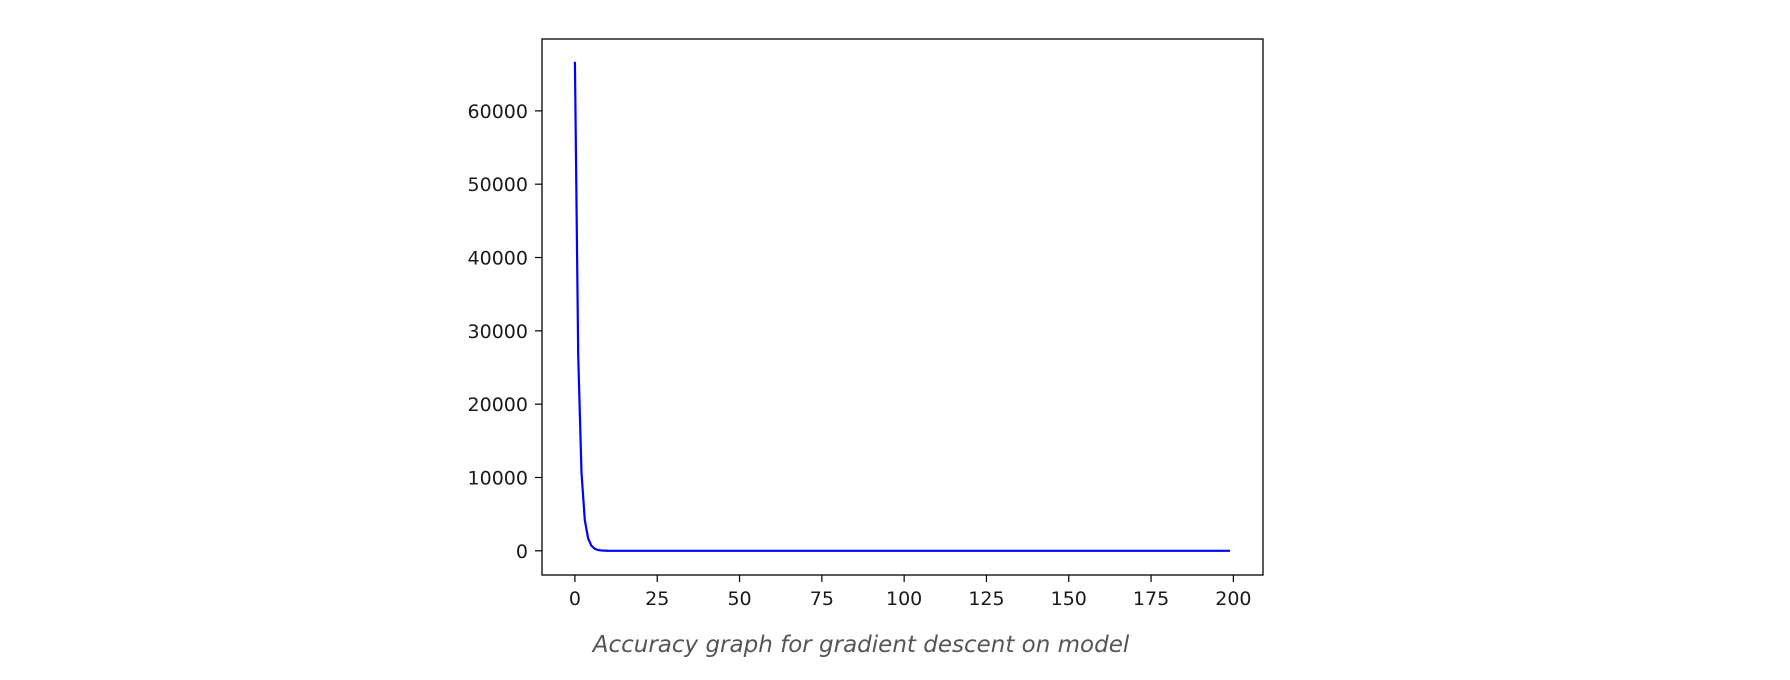 The height and width of the screenshot is (680, 1790). Describe the element at coordinates (498, 332) in the screenshot. I see `y-tick-label: 30000` at that location.